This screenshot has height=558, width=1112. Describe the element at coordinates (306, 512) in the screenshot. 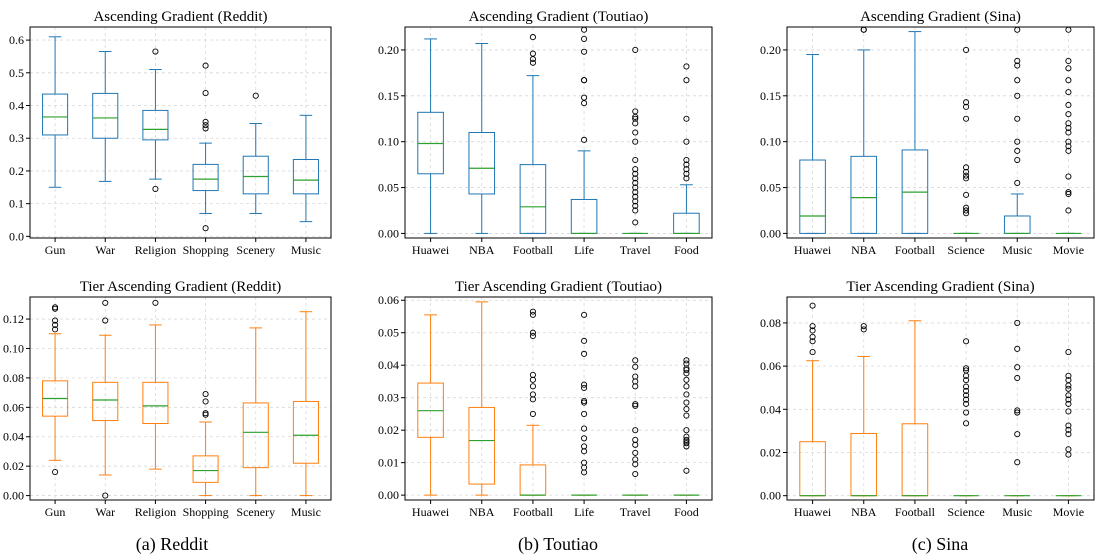

I see `x-tick-label: Music` at that location.